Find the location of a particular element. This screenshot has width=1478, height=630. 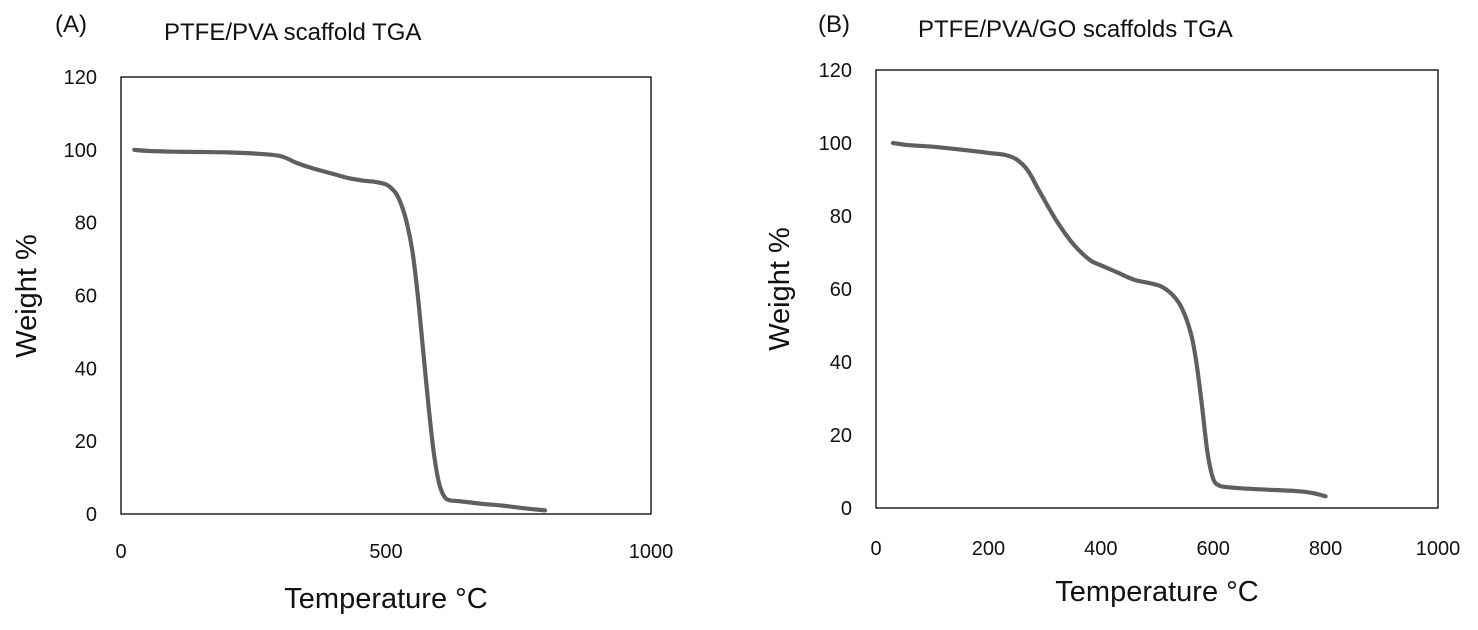

panel-label: (B) is located at coordinates (834, 24).